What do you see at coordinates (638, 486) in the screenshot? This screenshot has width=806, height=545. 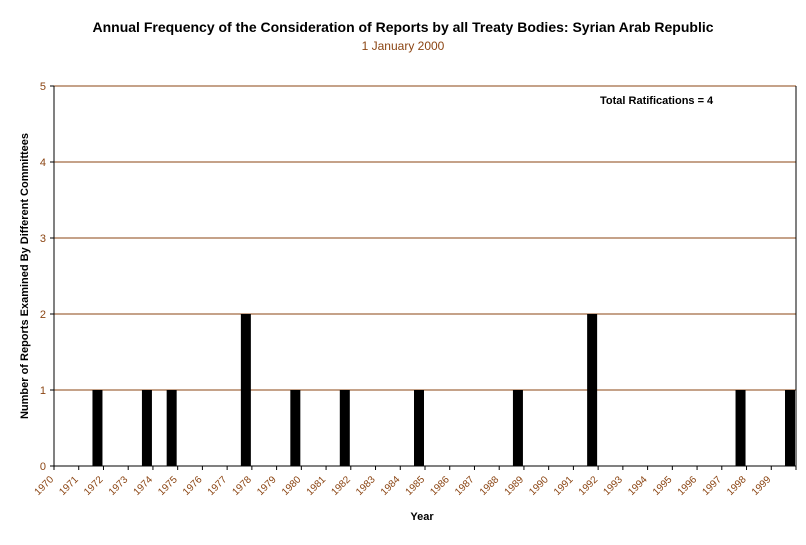 I see `x-tick-label: 1994` at bounding box center [638, 486].